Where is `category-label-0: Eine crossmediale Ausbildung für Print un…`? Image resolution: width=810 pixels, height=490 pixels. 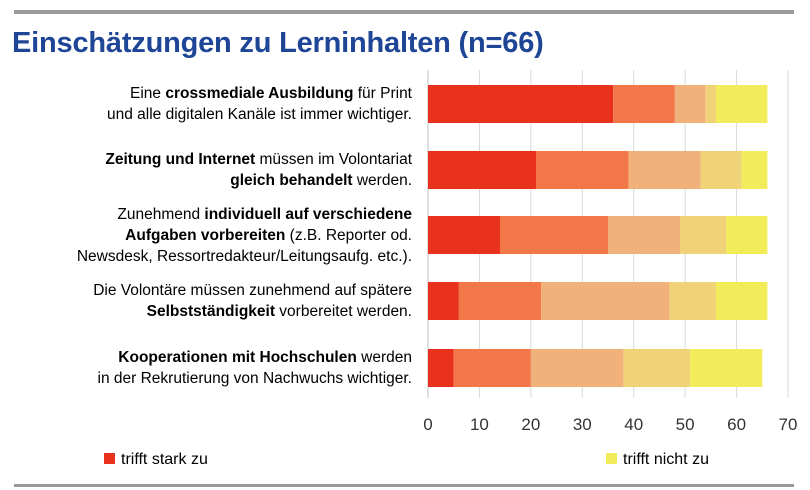
category-label-0: Eine crossmediale Ausbildung für Print un… is located at coordinates (222, 104).